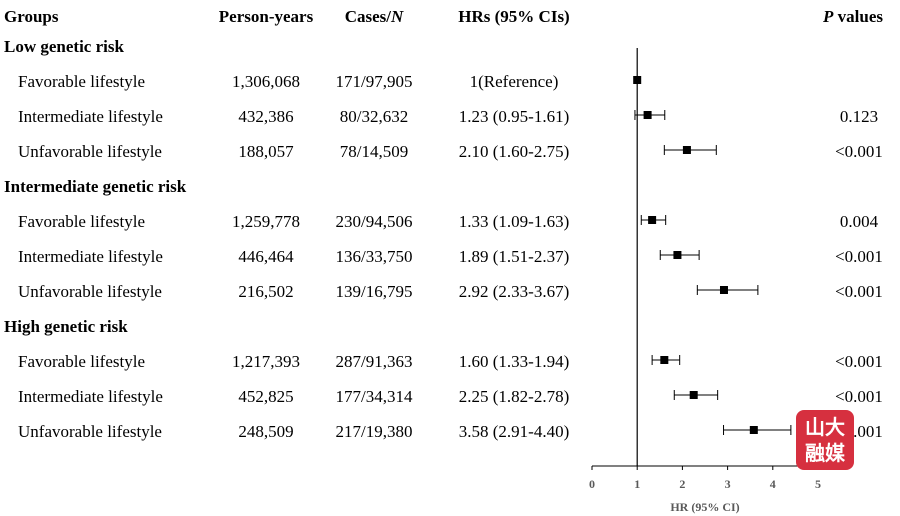  Describe the element at coordinates (704, 507) in the screenshot. I see `x-axis-label: HR (95% CI)` at that location.